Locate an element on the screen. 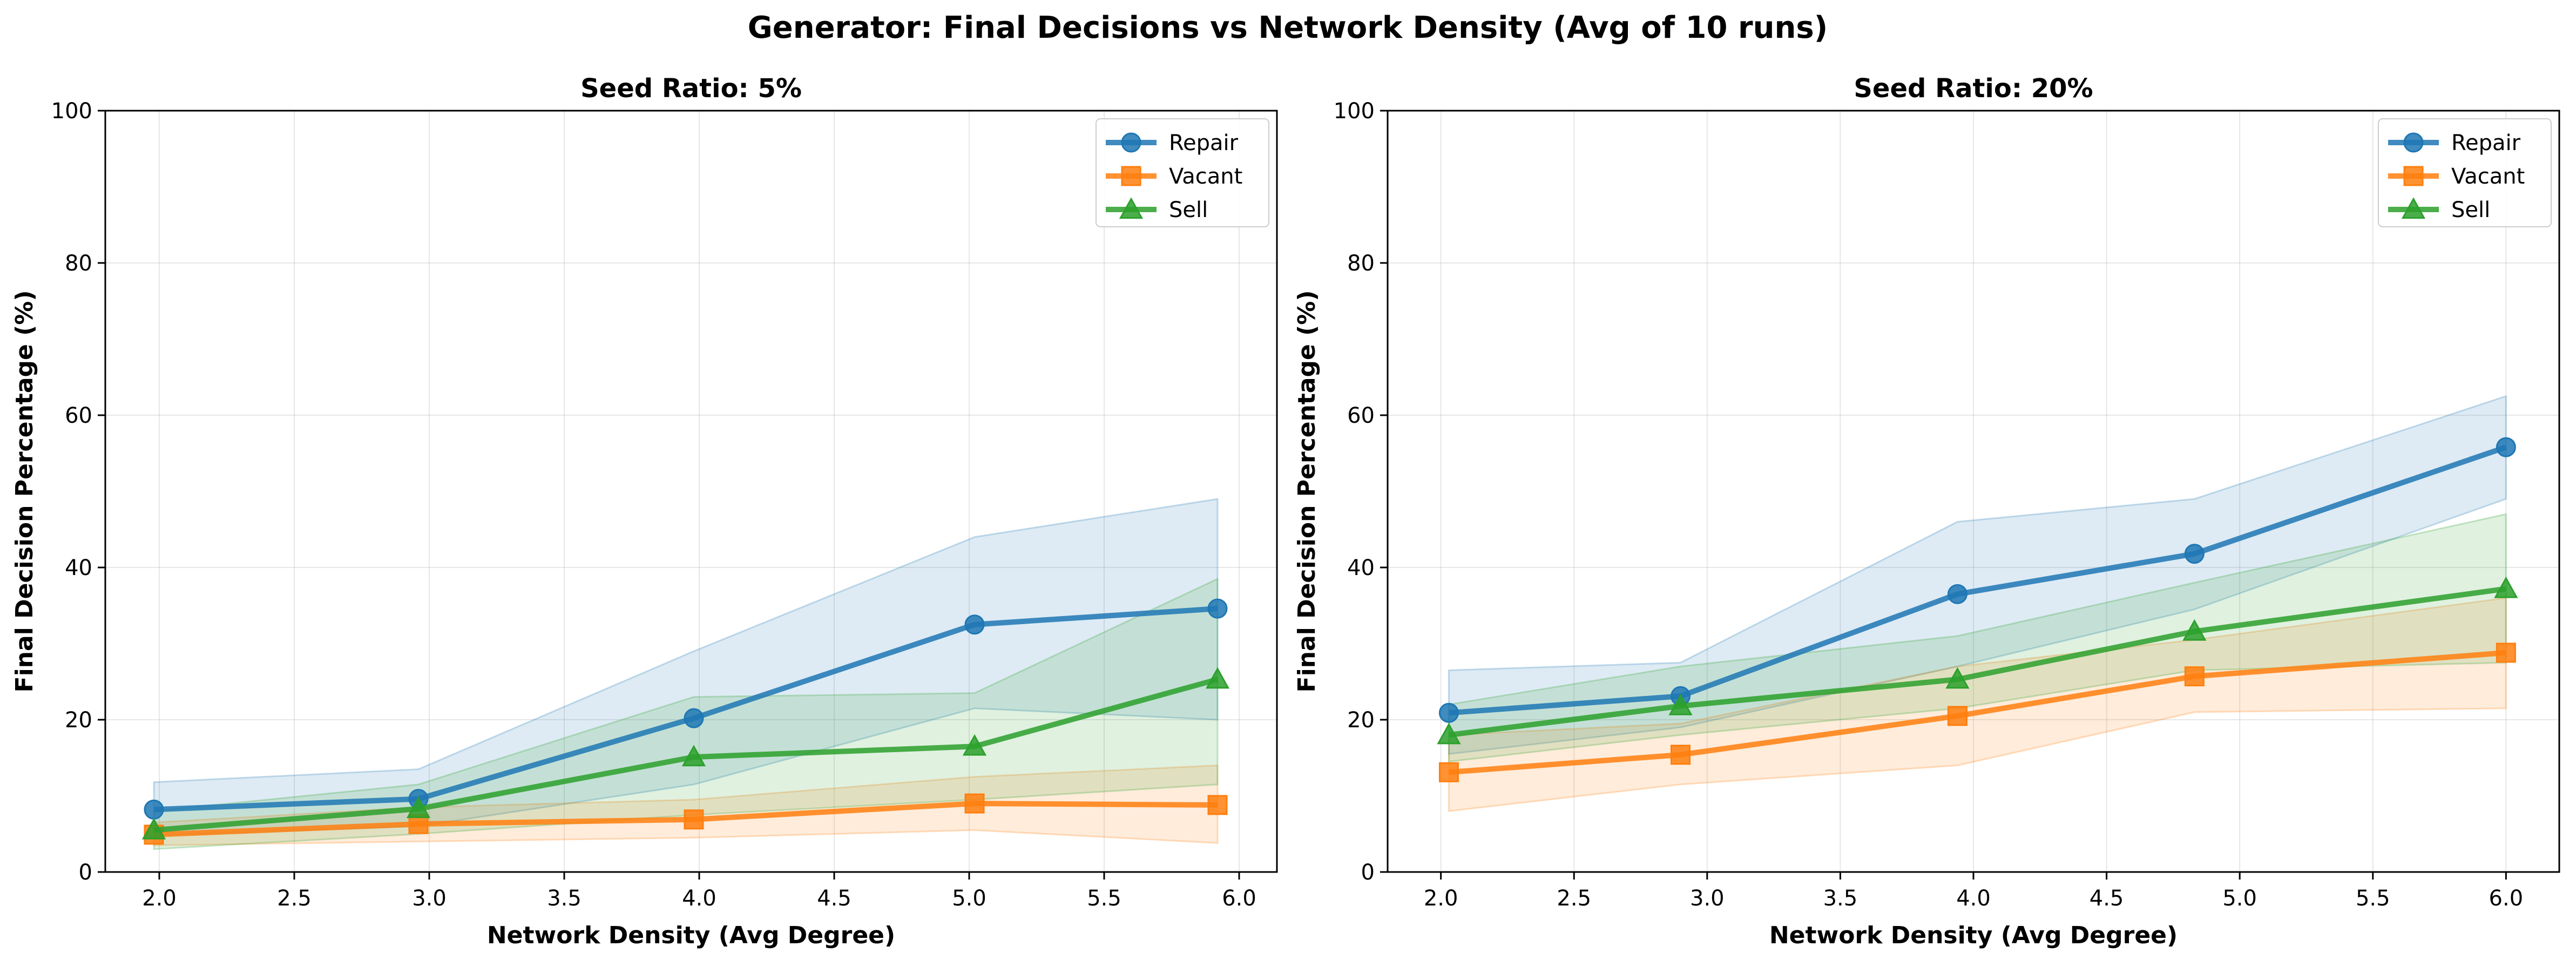  panel-title: Seed Ratio: 5% is located at coordinates (691, 89).